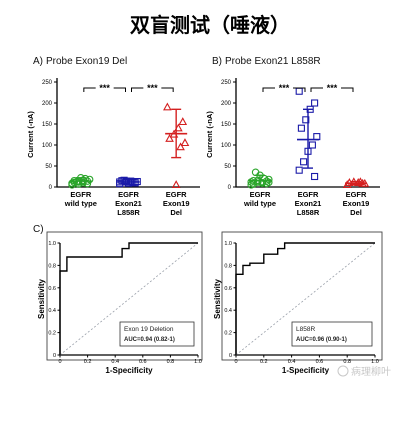 The height and width of the screenshot is (425, 420). I want to click on panel-label: A), so click(38, 61).